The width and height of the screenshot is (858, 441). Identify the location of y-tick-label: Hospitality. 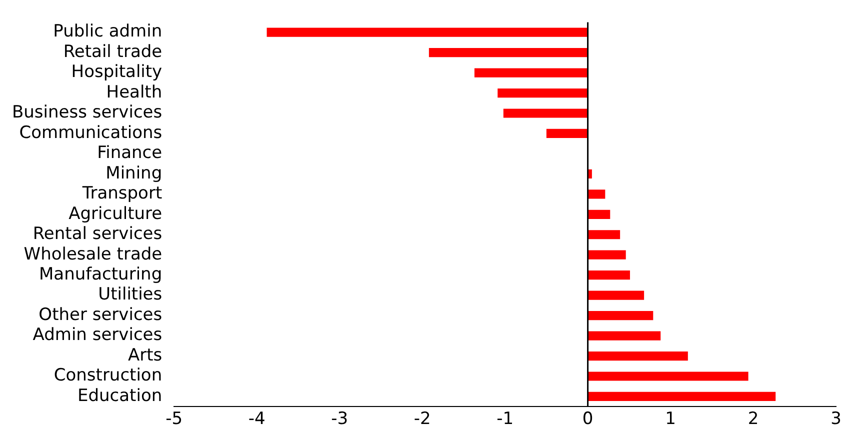
(116, 72).